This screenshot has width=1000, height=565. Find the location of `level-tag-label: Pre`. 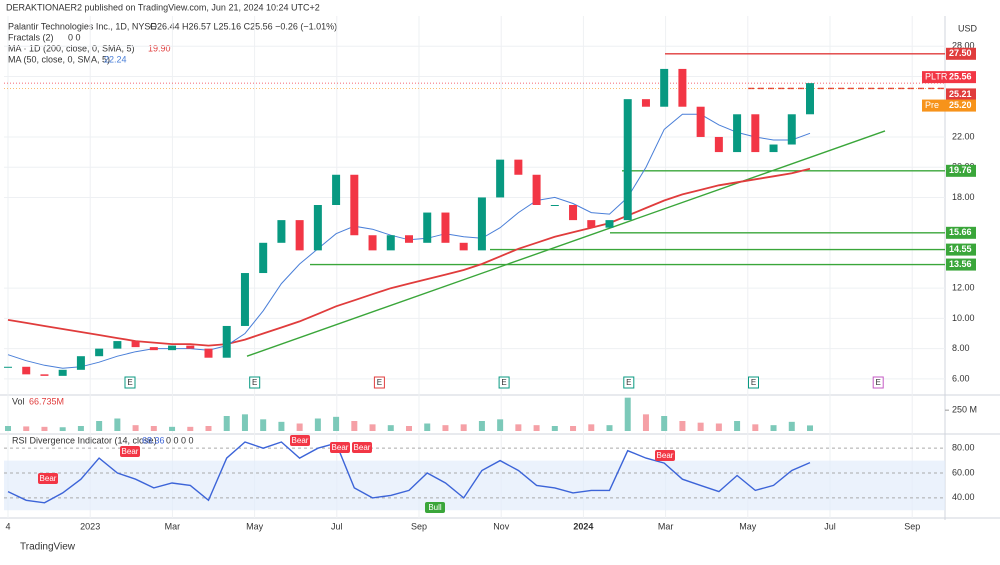

level-tag-label: Pre is located at coordinates (932, 105).